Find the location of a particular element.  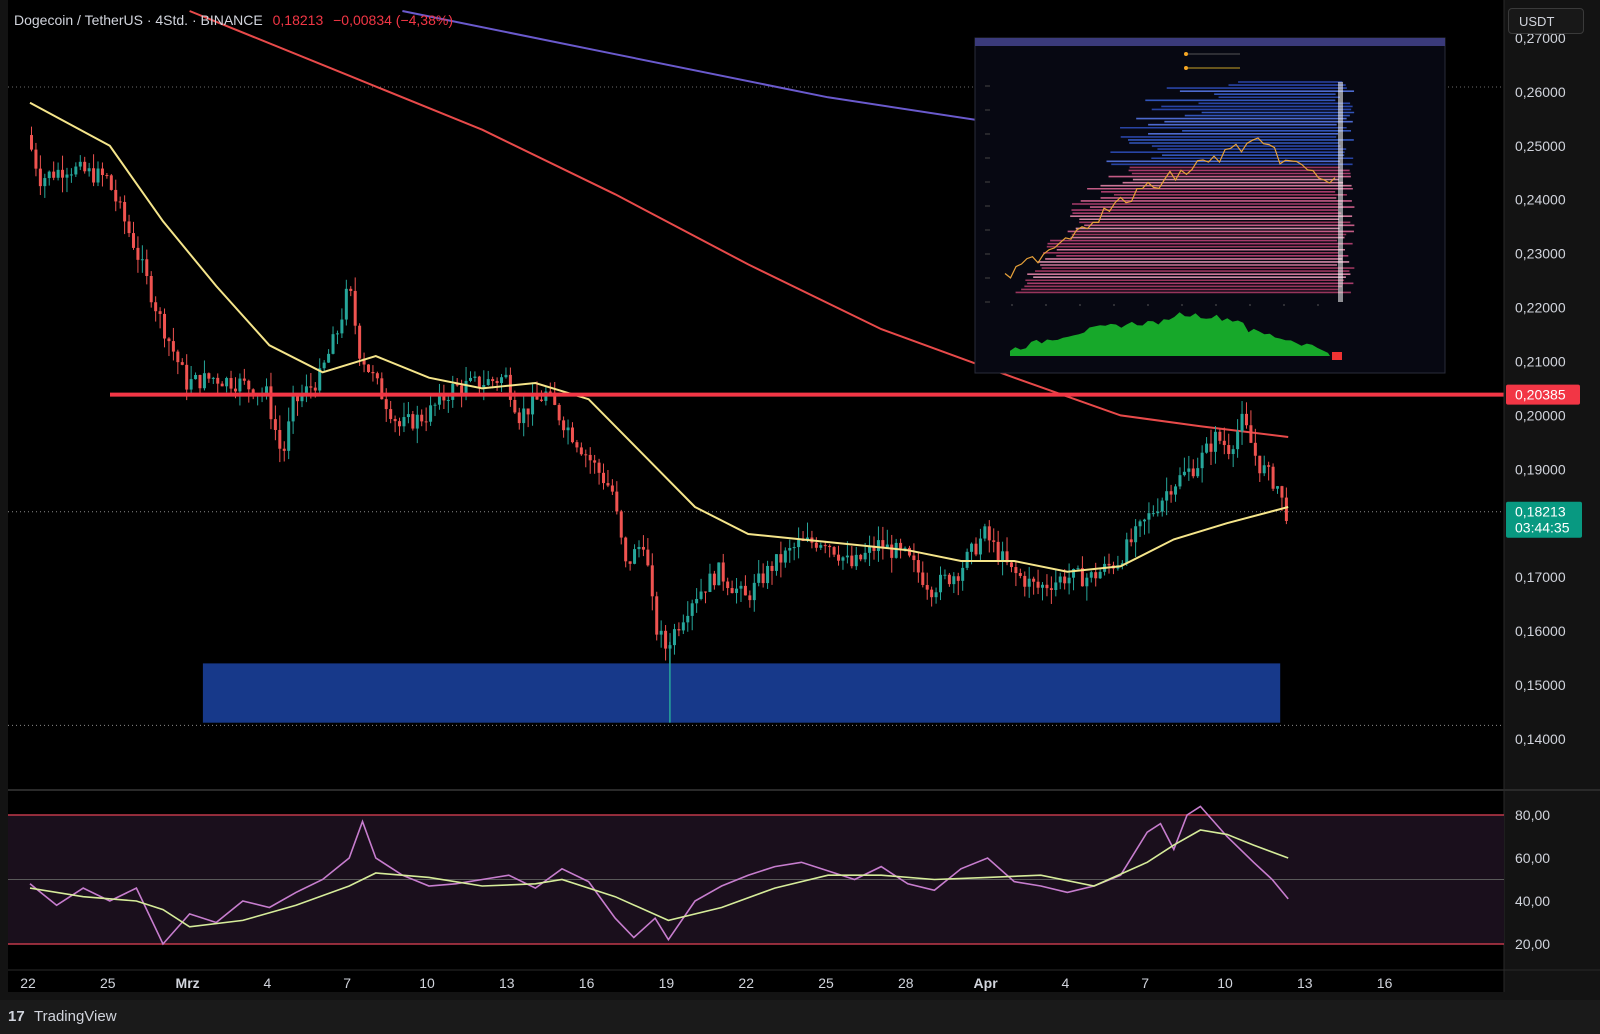

symbol-title: Dogecoin / TetherUS · 4Std. · BINANCE is located at coordinates (138, 20).